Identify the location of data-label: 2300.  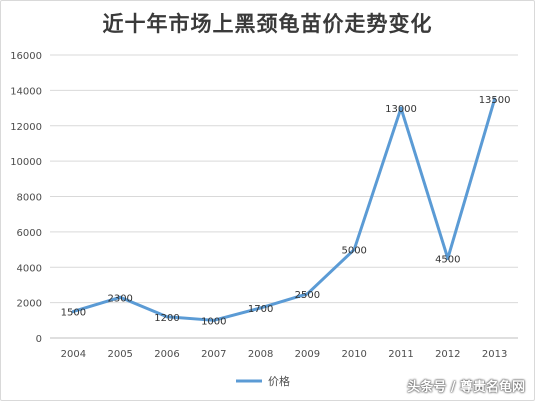
(119, 298).